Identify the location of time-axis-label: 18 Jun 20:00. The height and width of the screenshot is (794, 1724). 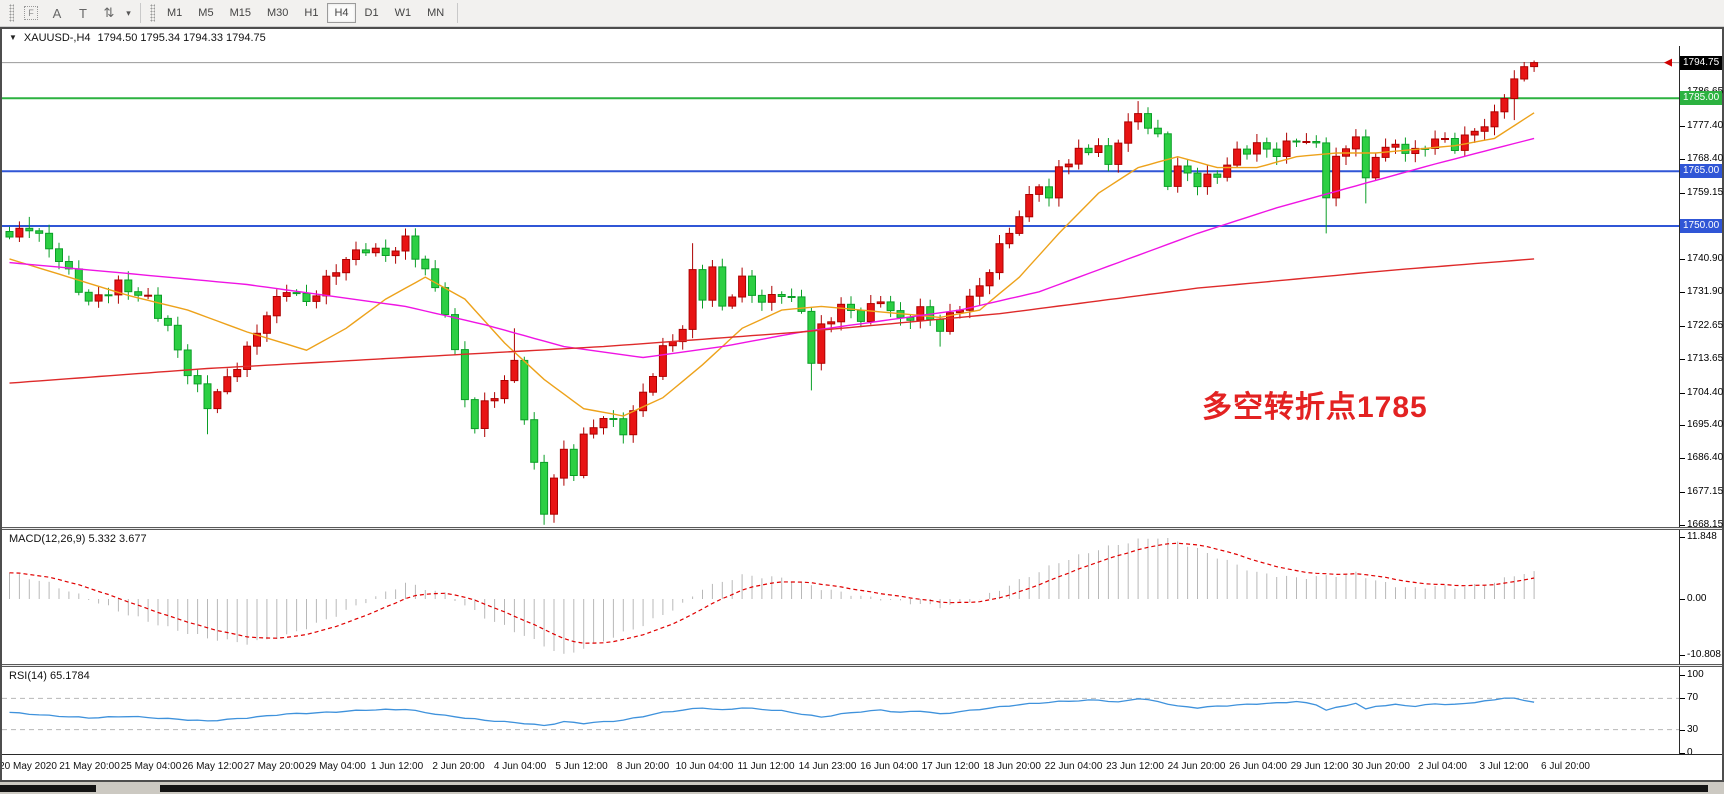
(1012, 766).